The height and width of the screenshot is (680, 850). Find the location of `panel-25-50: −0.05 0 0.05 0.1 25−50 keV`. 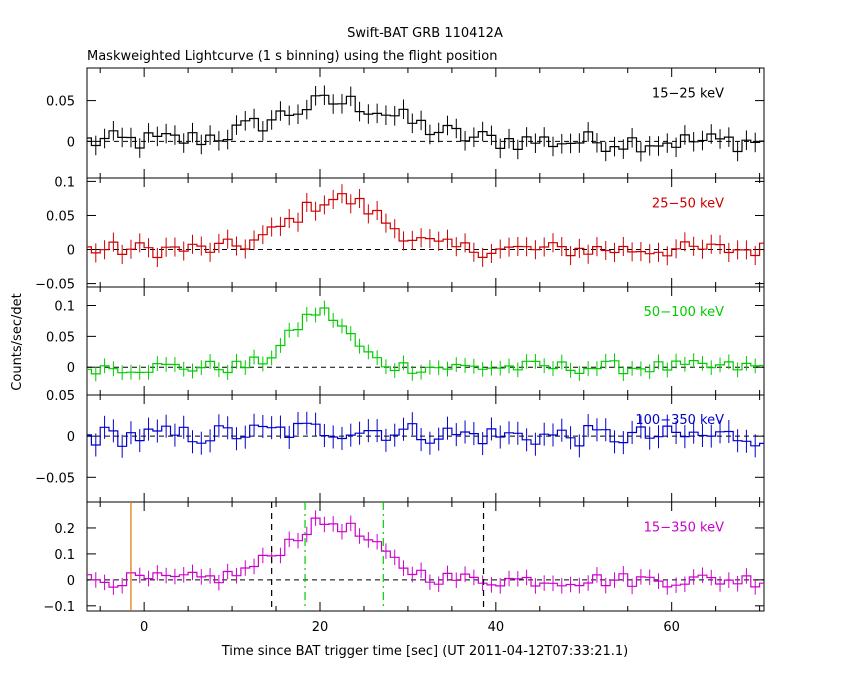

panel-25-50: −0.05 0 0.05 0.1 25−50 keV is located at coordinates (400, 234).